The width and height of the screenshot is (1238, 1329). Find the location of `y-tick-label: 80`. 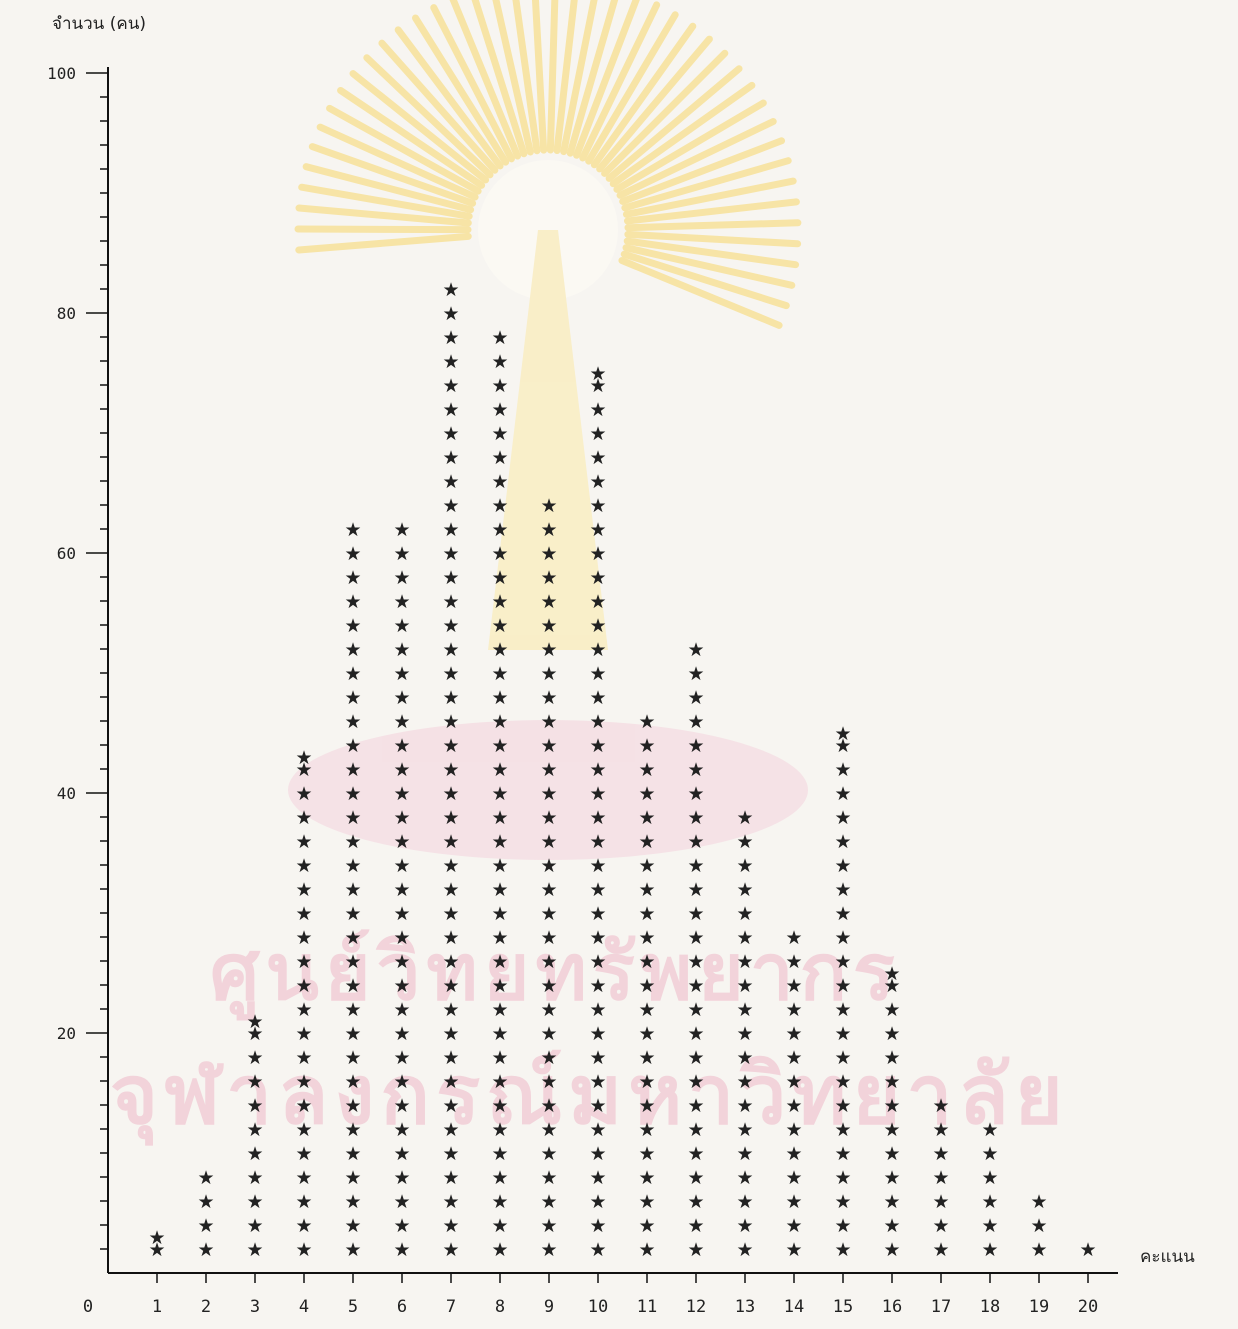

y-tick-label: 80 is located at coordinates (66, 313).